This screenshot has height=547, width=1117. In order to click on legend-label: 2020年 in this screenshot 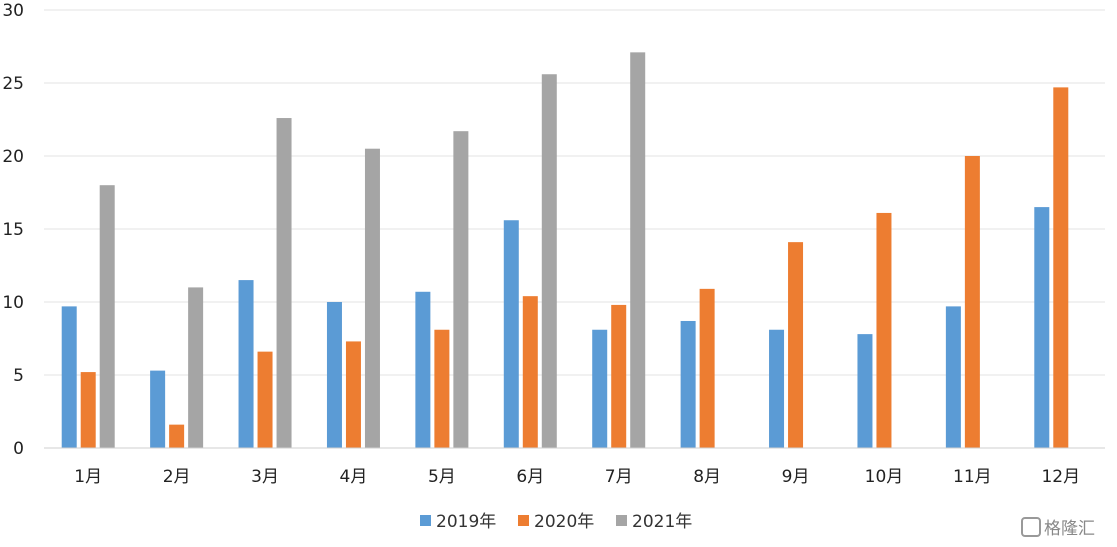, I will do `click(564, 522)`.